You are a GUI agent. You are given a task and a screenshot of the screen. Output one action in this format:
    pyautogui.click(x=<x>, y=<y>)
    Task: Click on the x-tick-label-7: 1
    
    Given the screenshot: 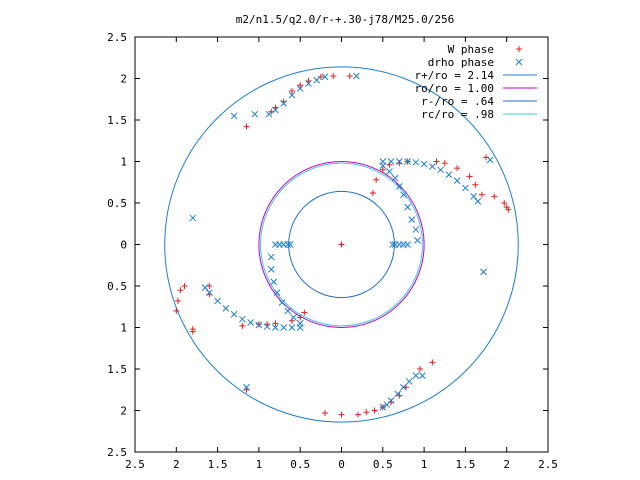 What is the action you would take?
    pyautogui.click(x=424, y=464)
    